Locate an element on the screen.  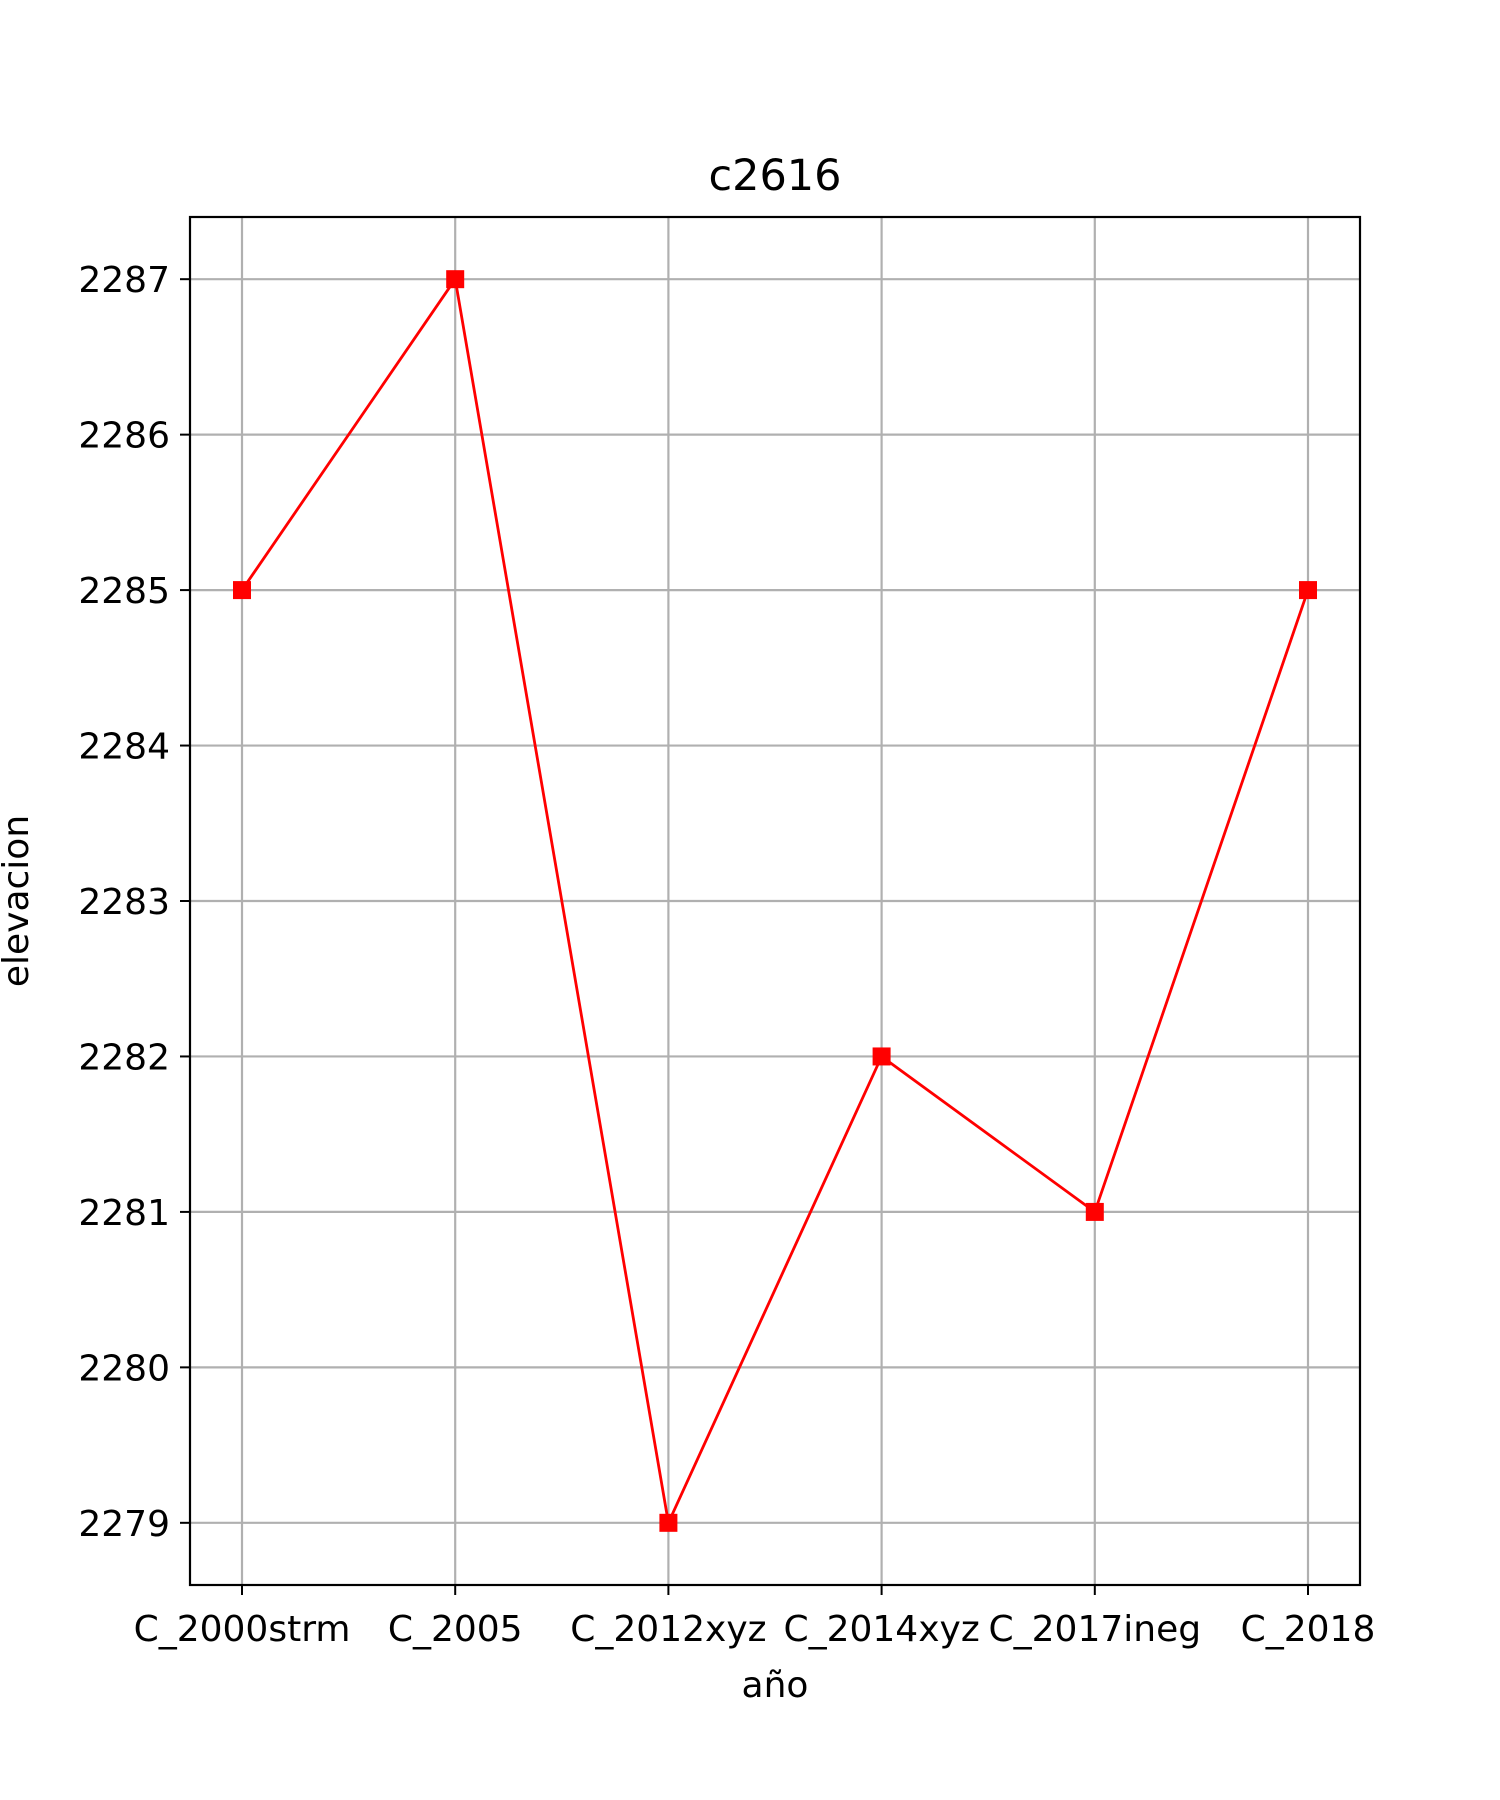
chart-title: c2616 is located at coordinates (774, 176).